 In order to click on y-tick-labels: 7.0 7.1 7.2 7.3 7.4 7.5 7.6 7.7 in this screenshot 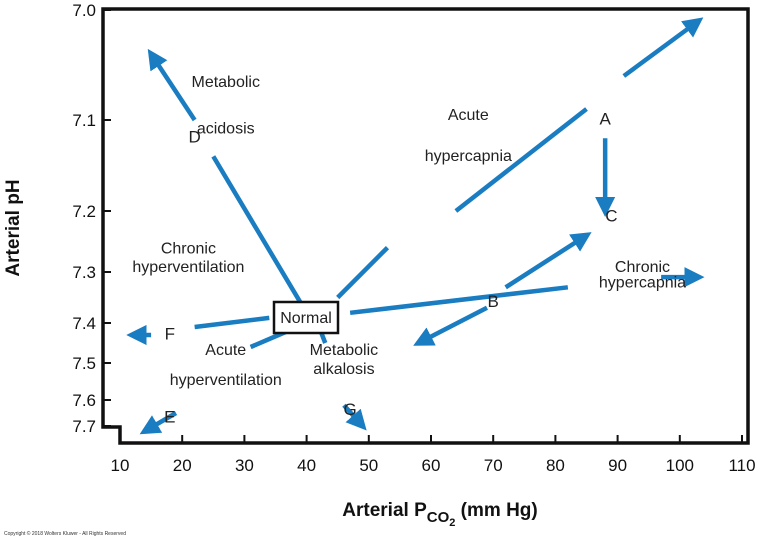, I will do `click(91, 218)`.